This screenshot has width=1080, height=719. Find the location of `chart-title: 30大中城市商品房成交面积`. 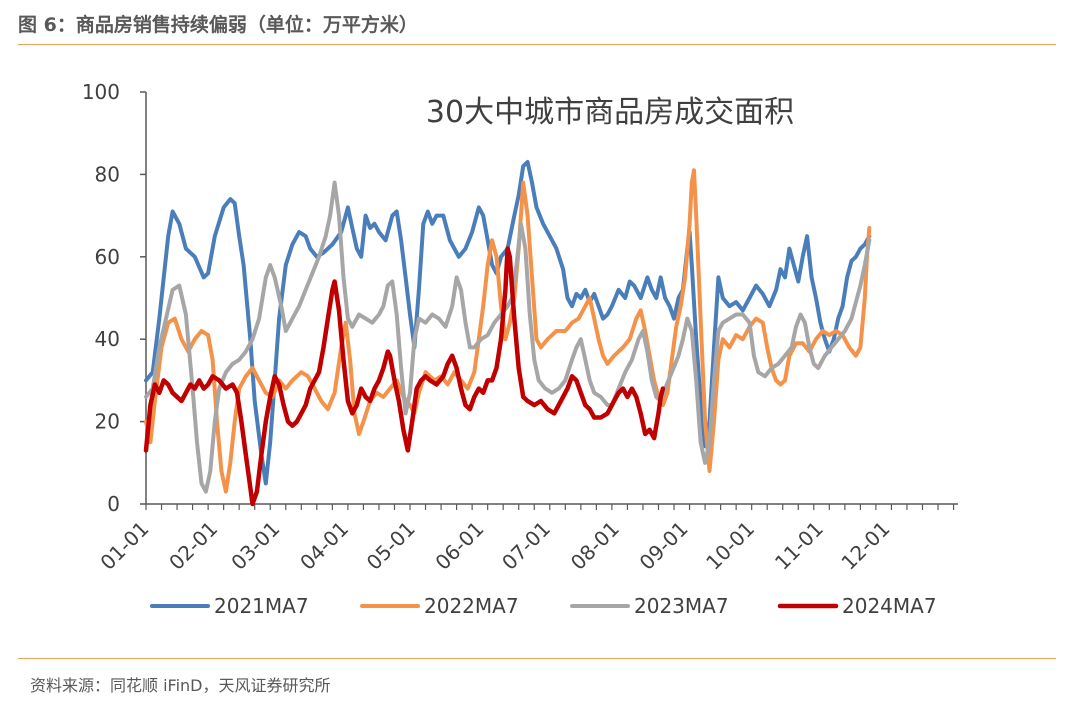

chart-title: 30大中城市商品房成交面积 is located at coordinates (610, 112).